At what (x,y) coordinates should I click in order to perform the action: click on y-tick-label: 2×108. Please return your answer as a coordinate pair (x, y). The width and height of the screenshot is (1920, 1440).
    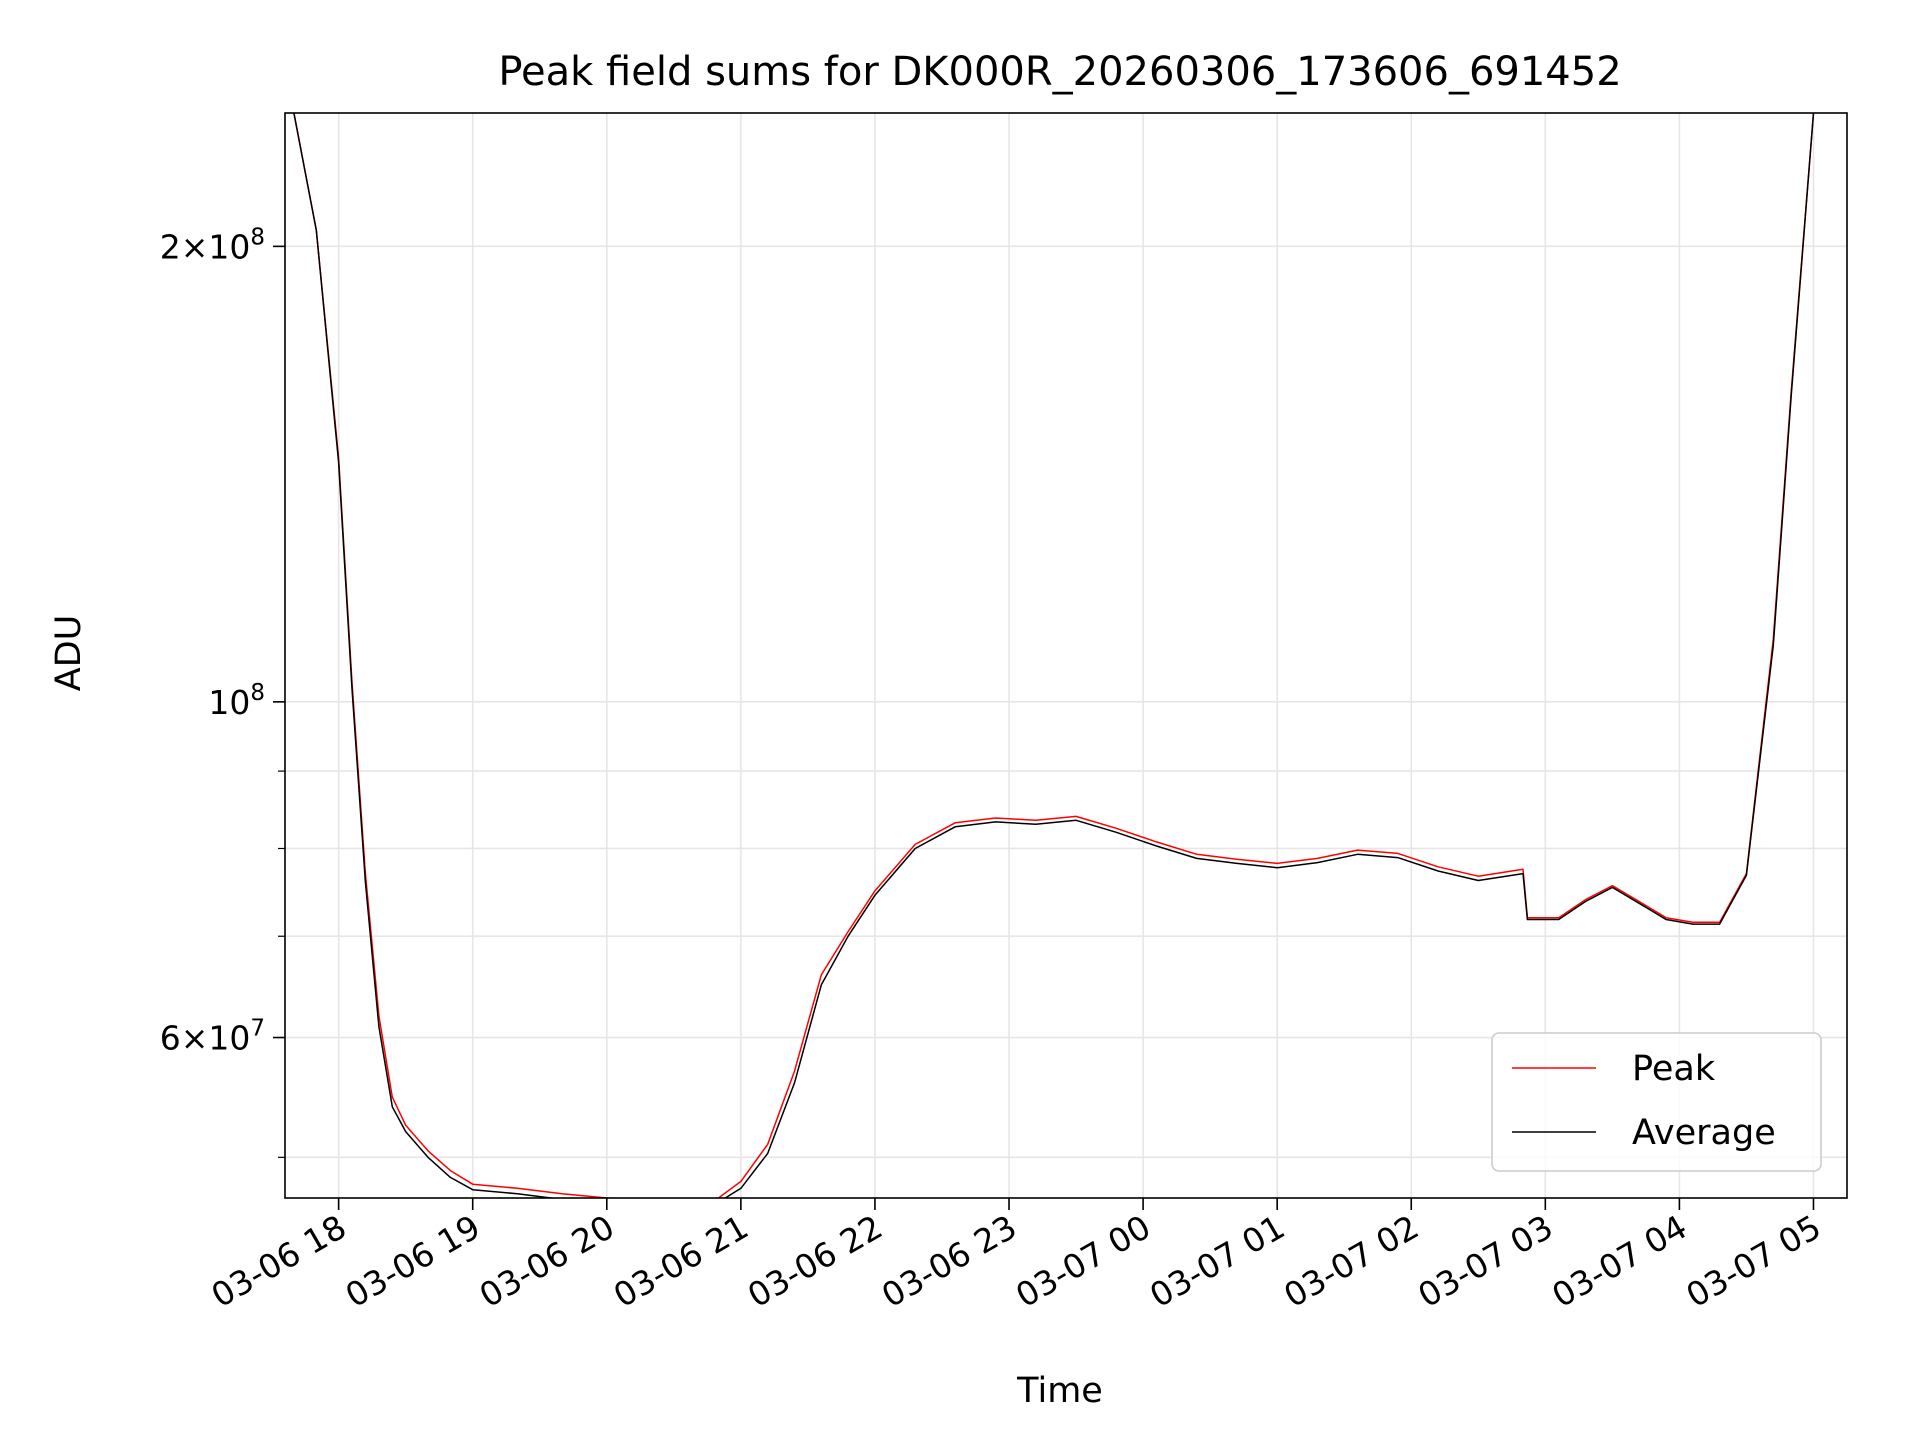
    Looking at the image, I should click on (212, 245).